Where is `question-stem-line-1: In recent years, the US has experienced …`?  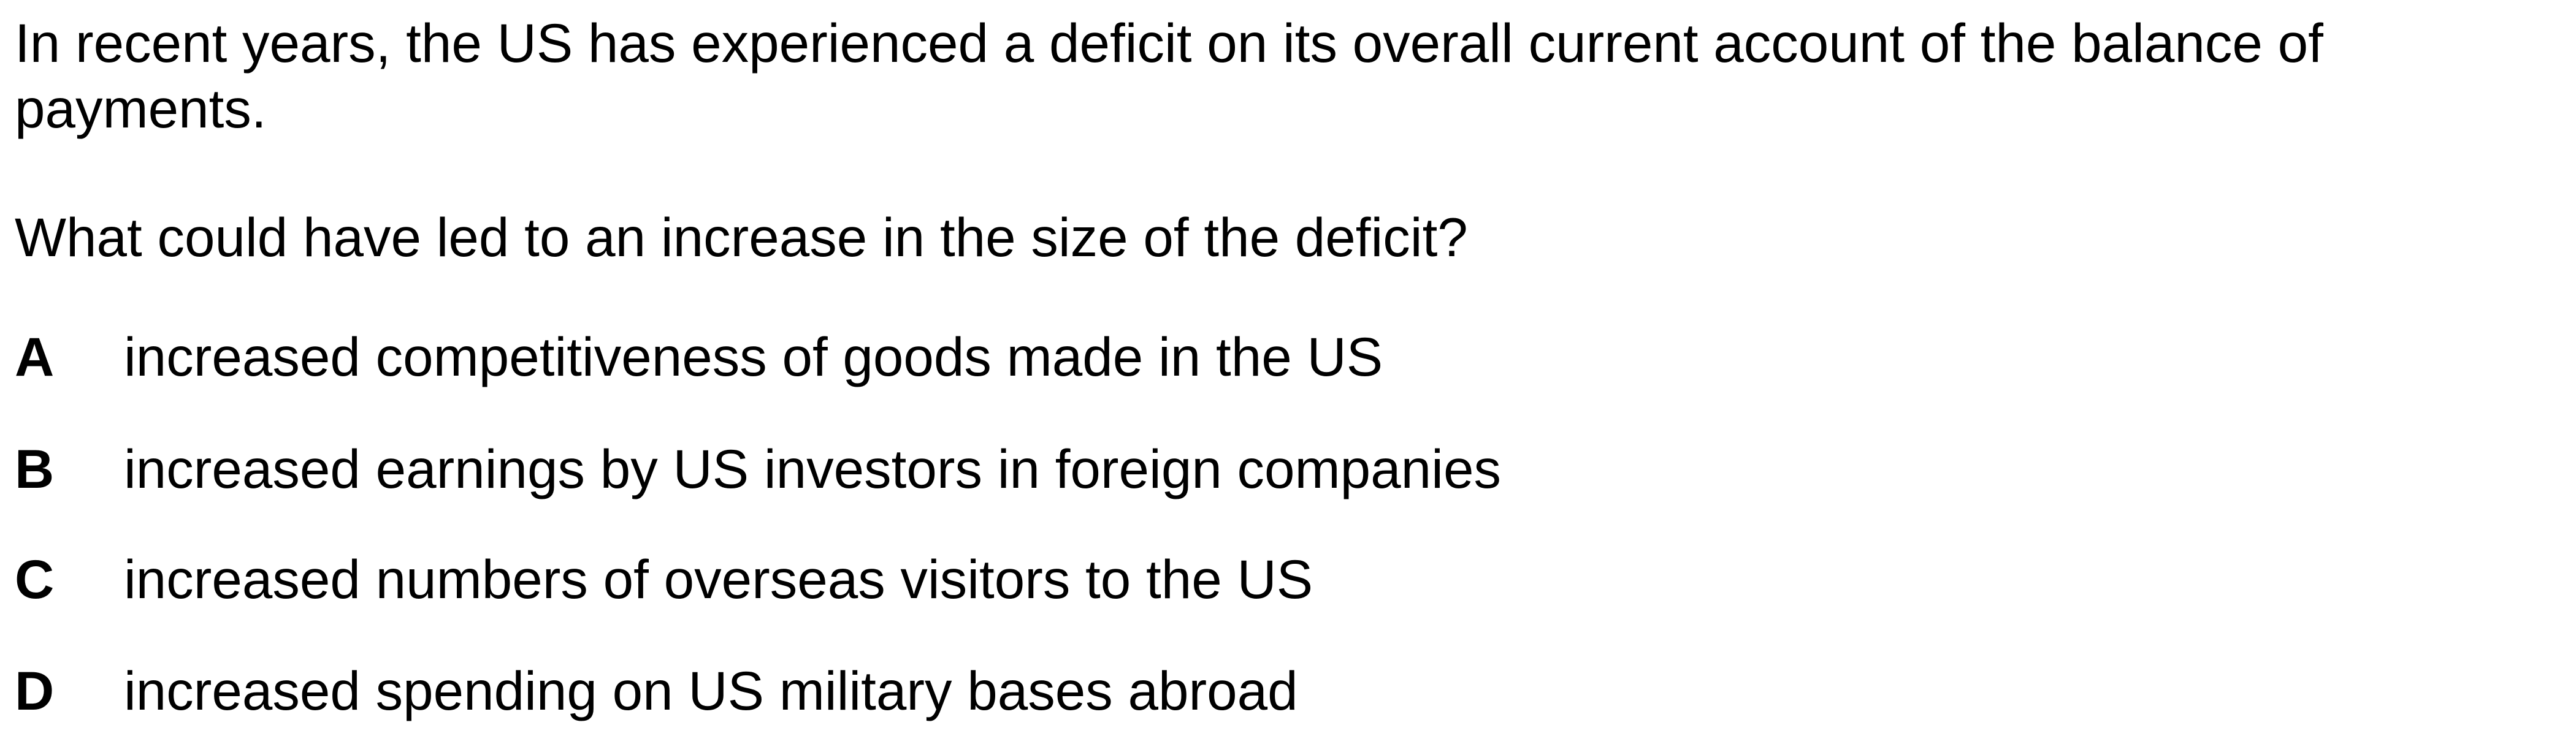
question-stem-line-1: In recent years, the US has experienced … is located at coordinates (1169, 43).